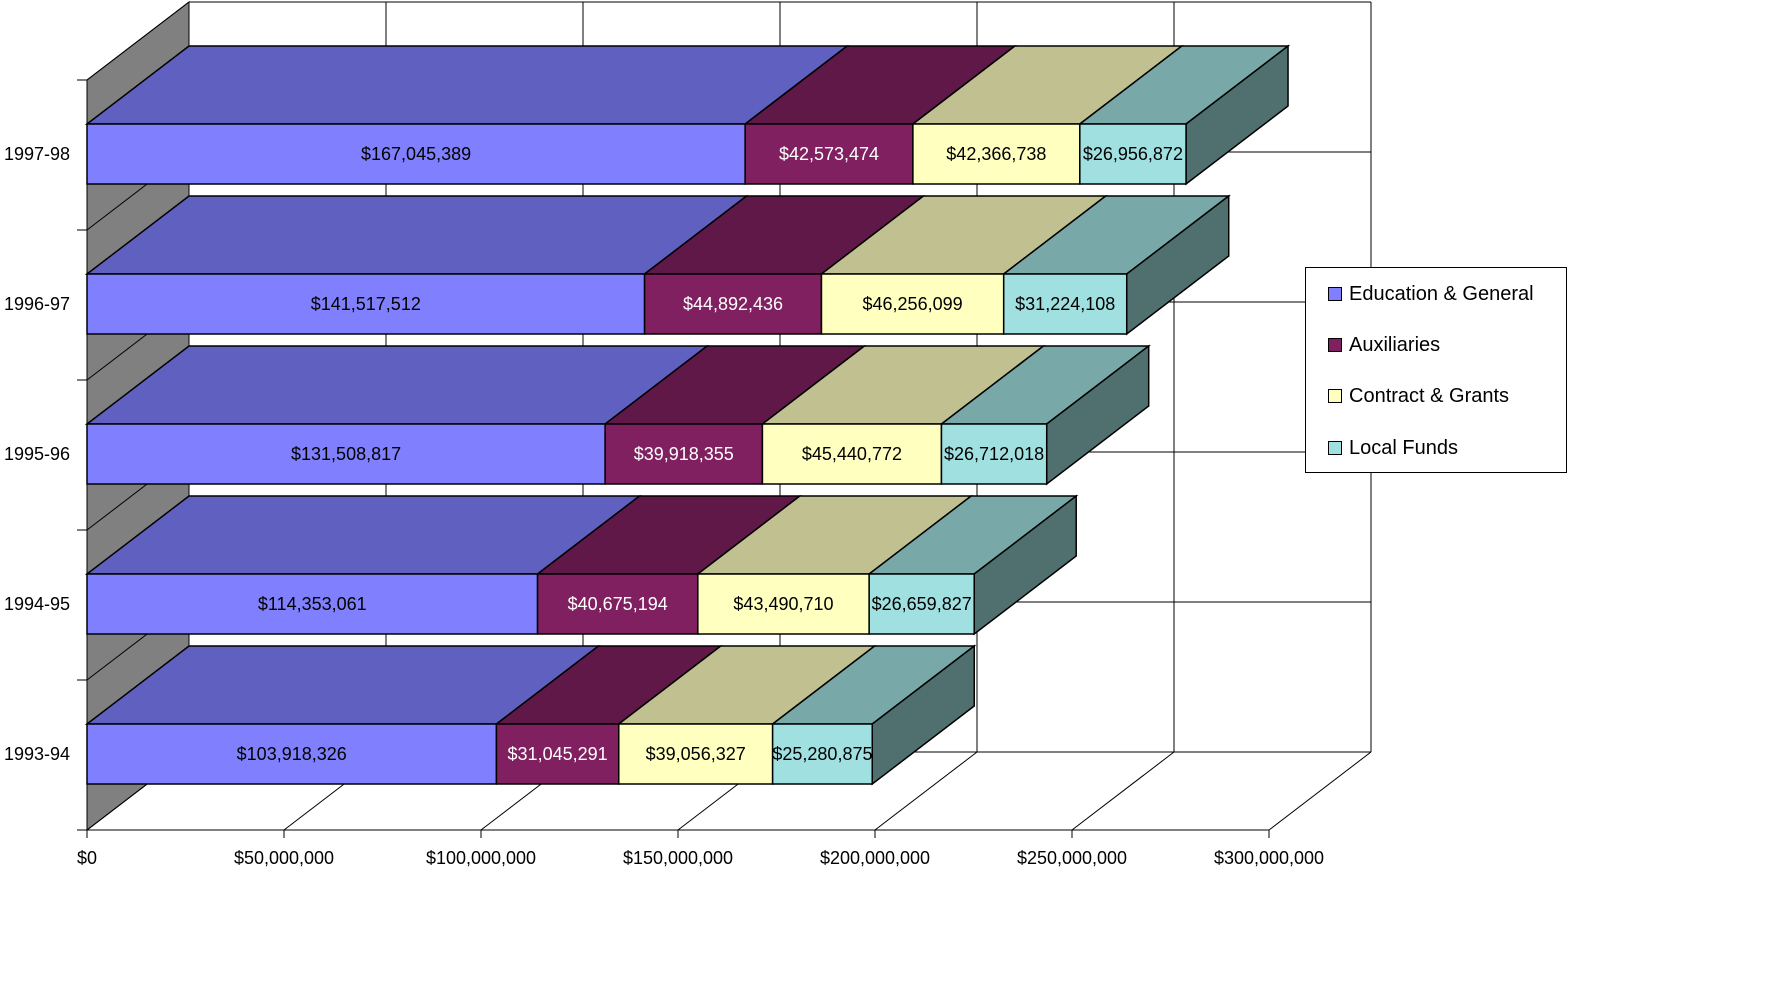 The image size is (1769, 988). I want to click on y-tick-label: 1994-95, so click(37, 604).